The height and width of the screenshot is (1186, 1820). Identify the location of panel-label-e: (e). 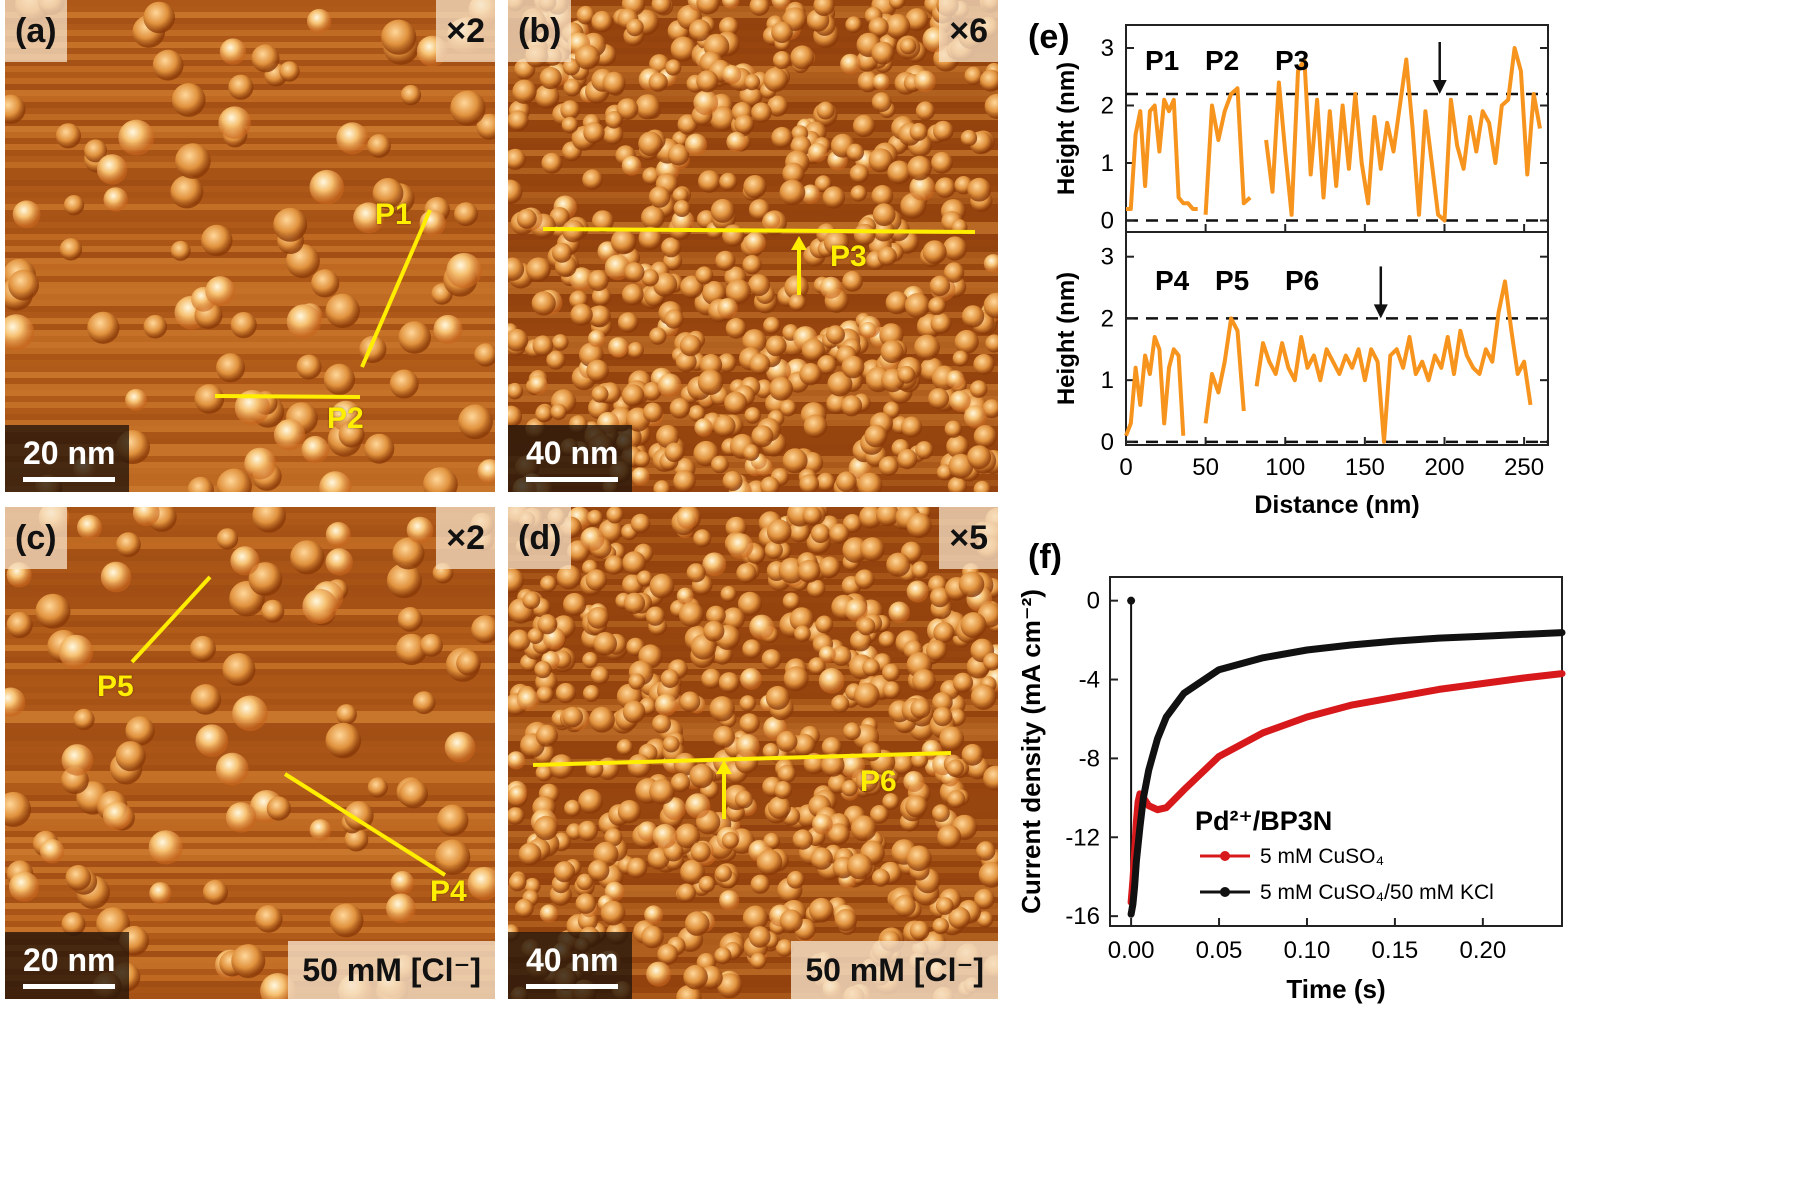
(1049, 37).